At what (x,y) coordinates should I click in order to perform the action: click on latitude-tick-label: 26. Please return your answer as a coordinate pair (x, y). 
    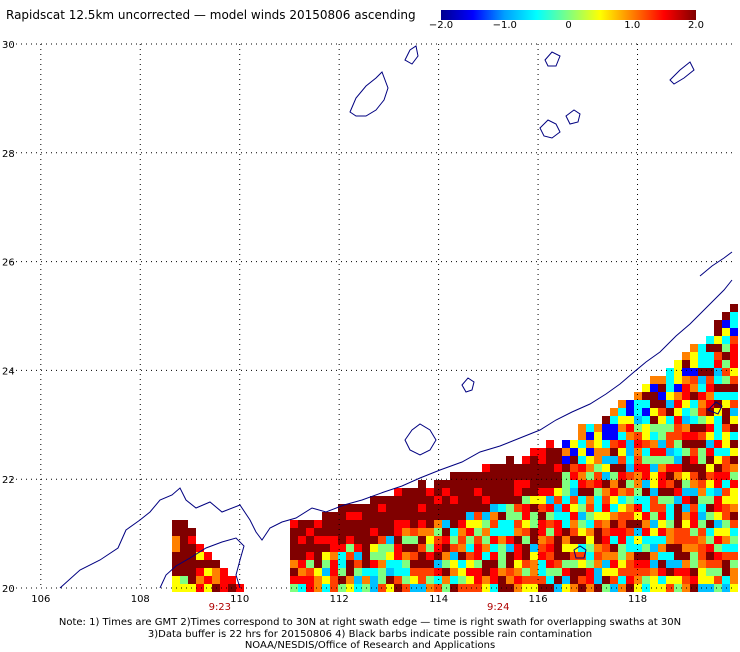
    Looking at the image, I should click on (8, 263).